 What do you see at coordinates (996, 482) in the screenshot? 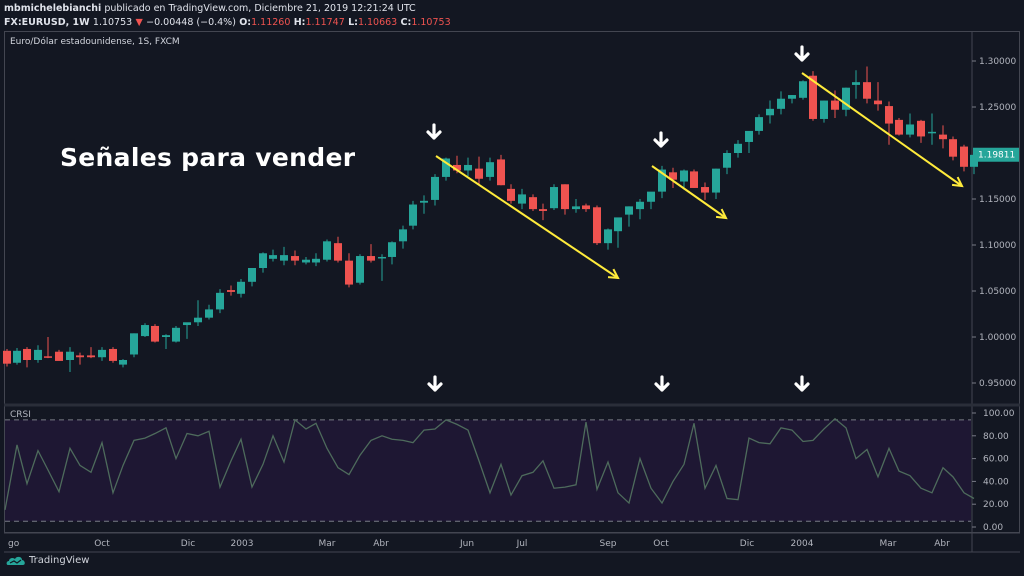
I see `crsi-tick-label: 40.00` at bounding box center [996, 482].